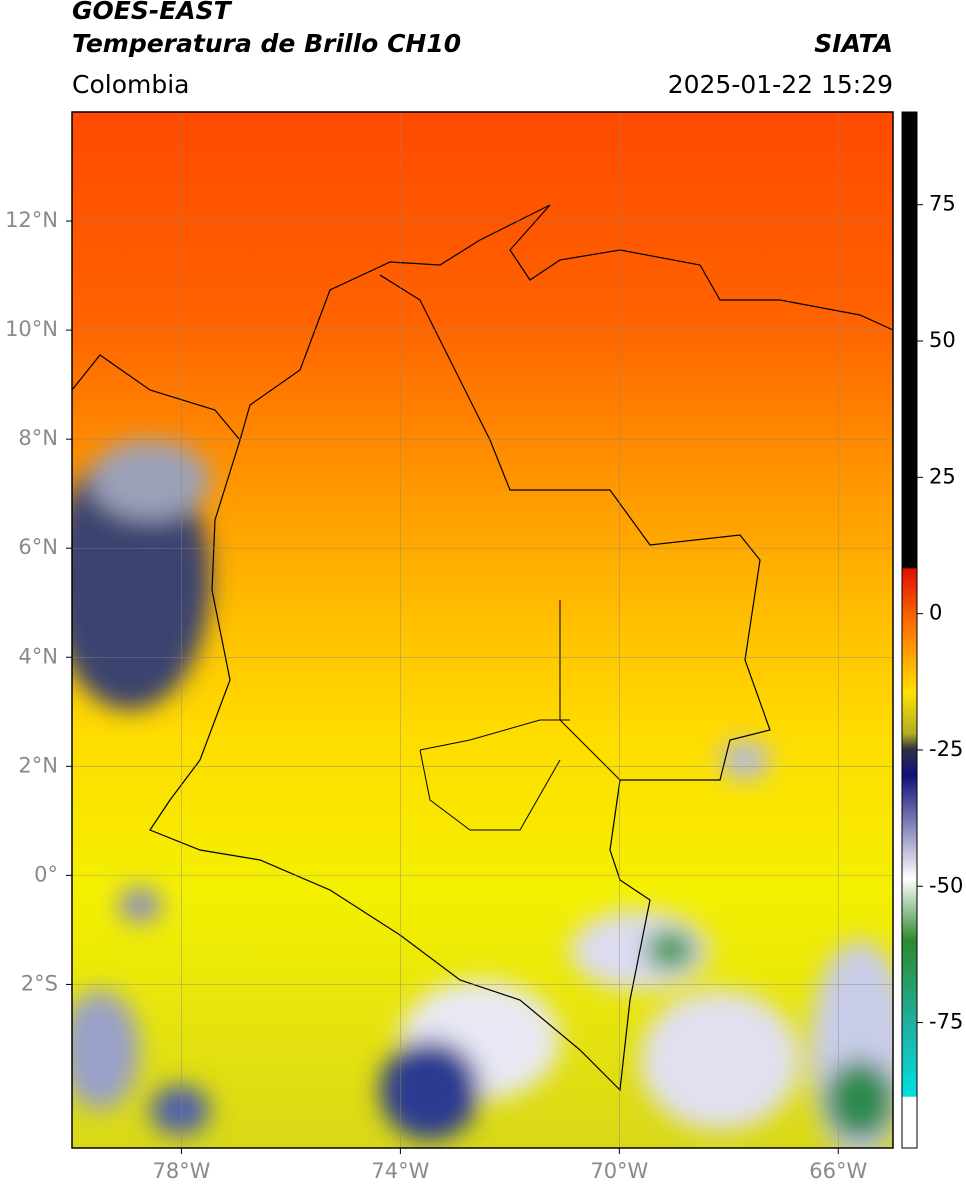 The width and height of the screenshot is (966, 1190). What do you see at coordinates (181, 1171) in the screenshot?
I see `x-tick-label: 78°W` at bounding box center [181, 1171].